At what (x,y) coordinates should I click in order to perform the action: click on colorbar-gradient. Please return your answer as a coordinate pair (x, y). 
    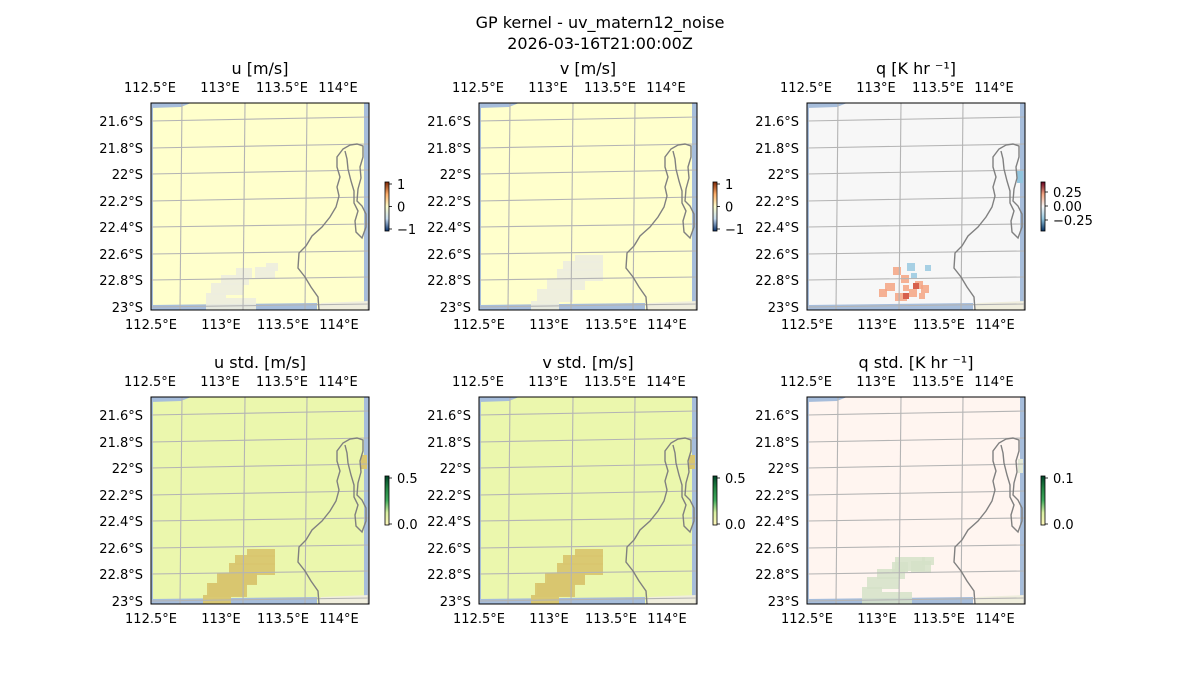
    Looking at the image, I should click on (387, 206).